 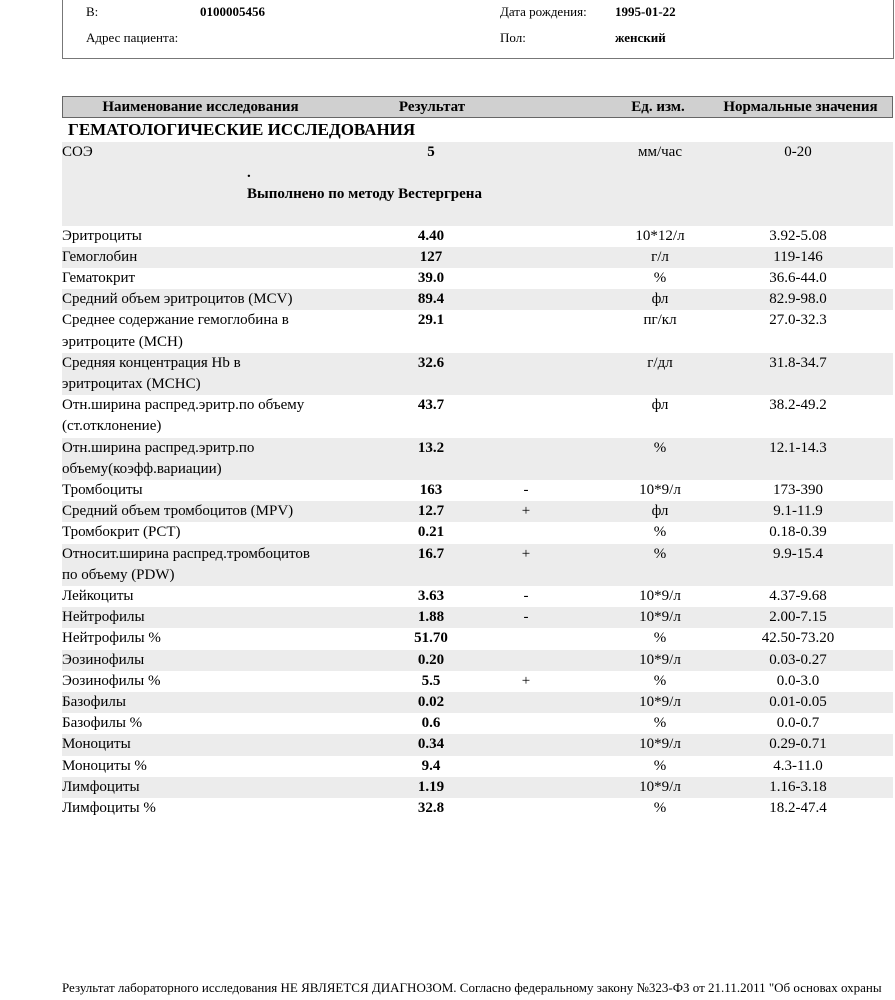 I want to click on table-row: Нейтрофилы 1.88 - 10*9/л 2.00-7.15, so click(x=477, y=618).